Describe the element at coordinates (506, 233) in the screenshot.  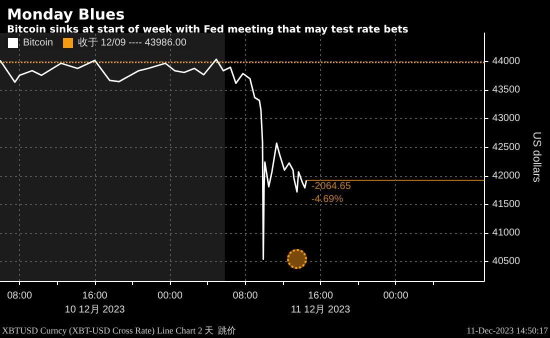
I see `y-tick-label: 41000` at that location.